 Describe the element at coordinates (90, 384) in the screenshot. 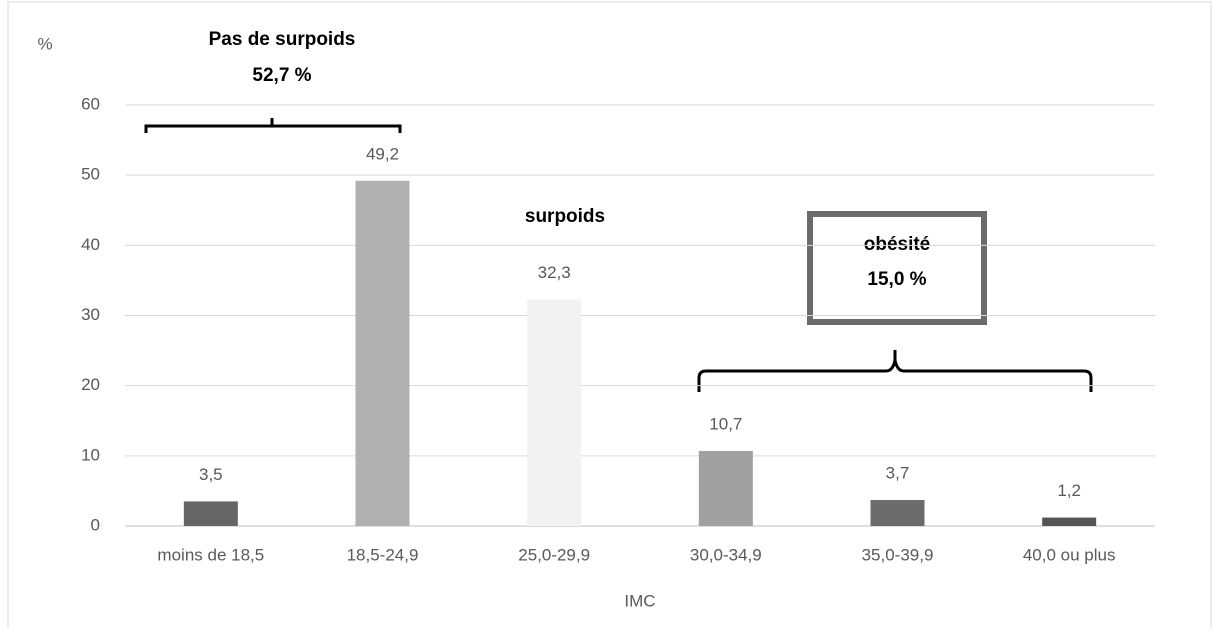

I see `y-tick-label: 20` at that location.